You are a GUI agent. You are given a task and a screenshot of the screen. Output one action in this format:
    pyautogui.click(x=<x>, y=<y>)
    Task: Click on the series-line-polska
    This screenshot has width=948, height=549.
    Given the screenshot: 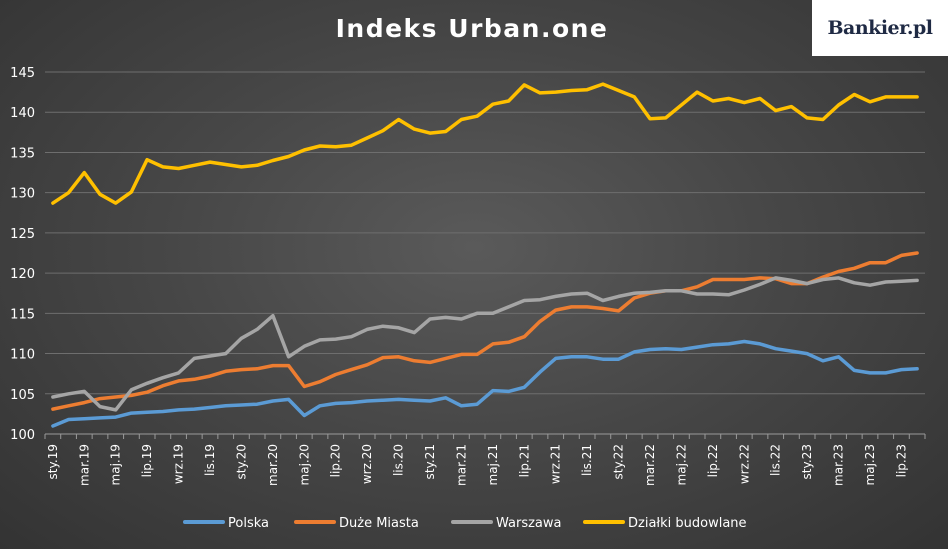 What is the action you would take?
    pyautogui.click(x=485, y=383)
    